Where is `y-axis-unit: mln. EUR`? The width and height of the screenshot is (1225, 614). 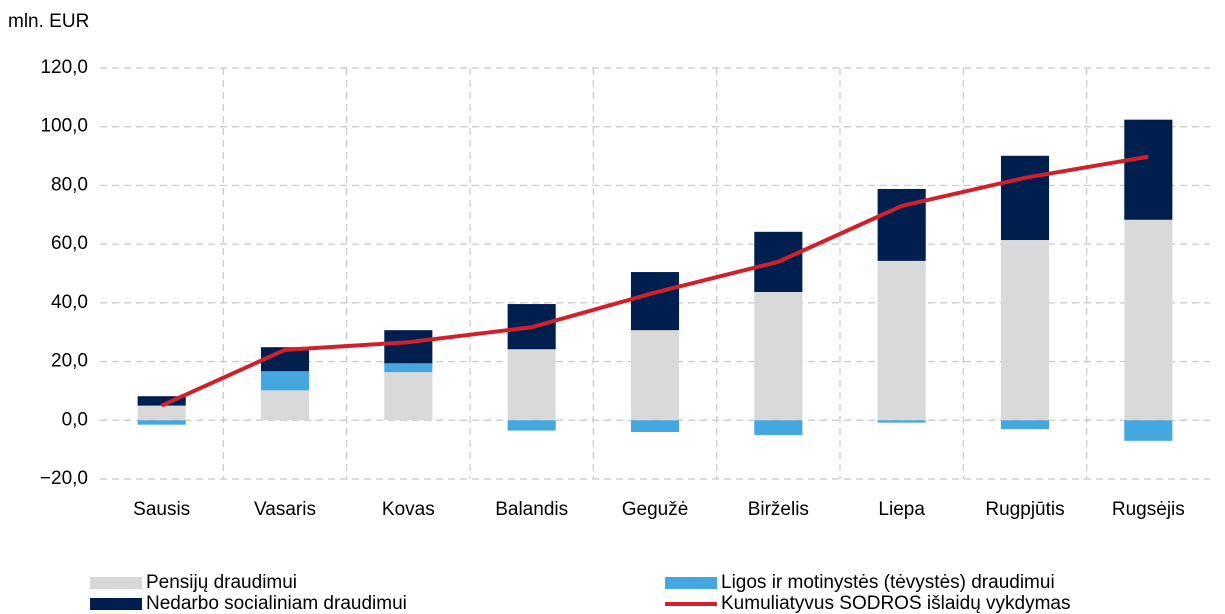 y-axis-unit: mln. EUR is located at coordinates (48, 21).